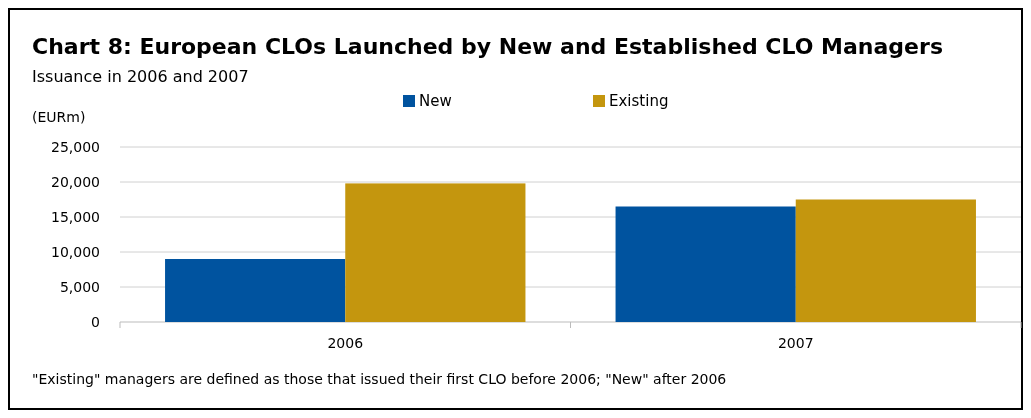  What do you see at coordinates (795, 343) in the screenshot?
I see `x-tick-label: 2007` at bounding box center [795, 343].